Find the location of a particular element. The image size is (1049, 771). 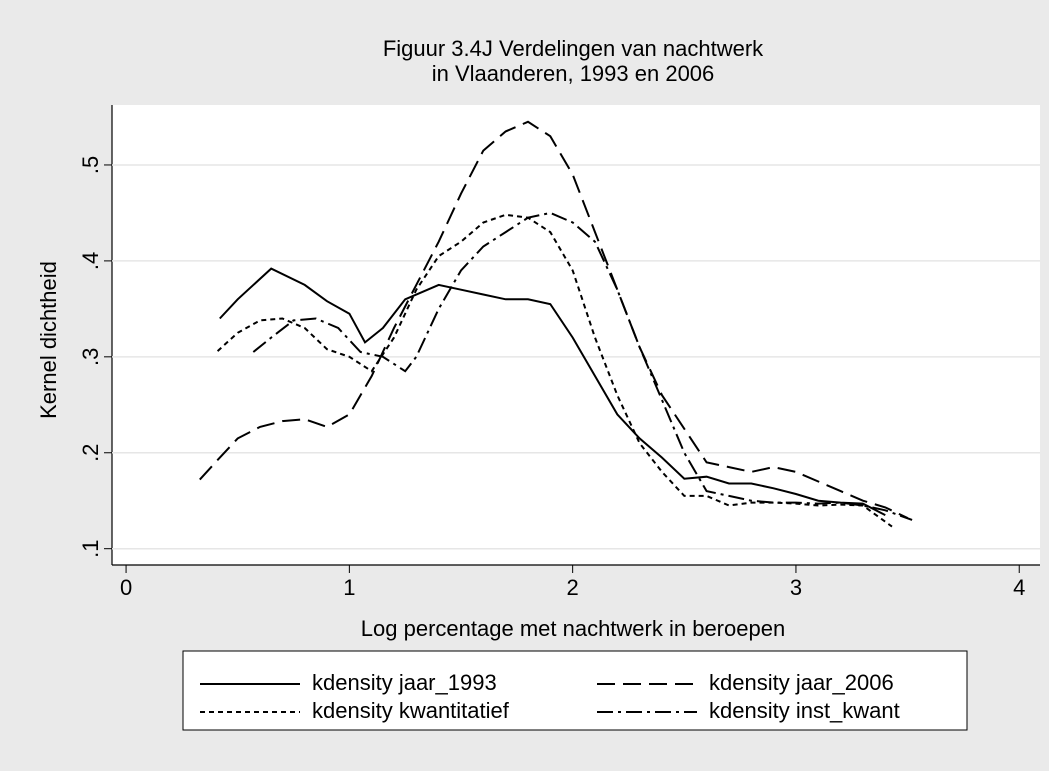

x-tick-label: 4 is located at coordinates (1019, 587).